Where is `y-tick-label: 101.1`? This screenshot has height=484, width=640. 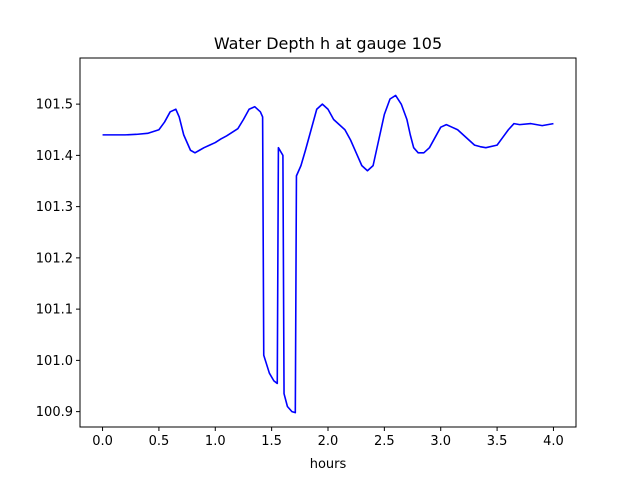
y-tick-label: 101.1 is located at coordinates (54, 310).